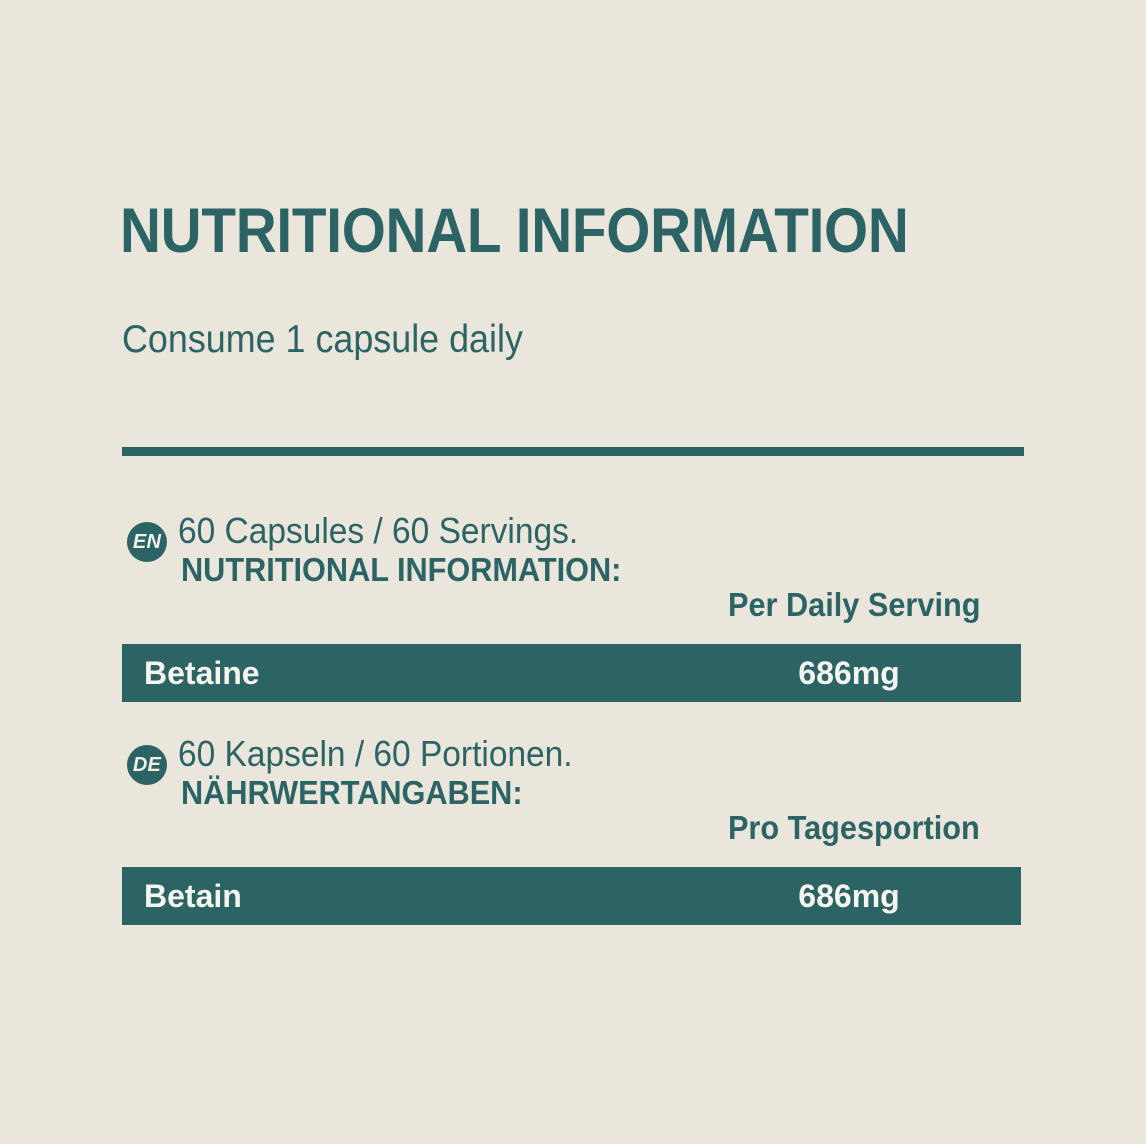 This screenshot has width=1146, height=1144. I want to click on column-header-en: Per Daily Serving, so click(853, 604).